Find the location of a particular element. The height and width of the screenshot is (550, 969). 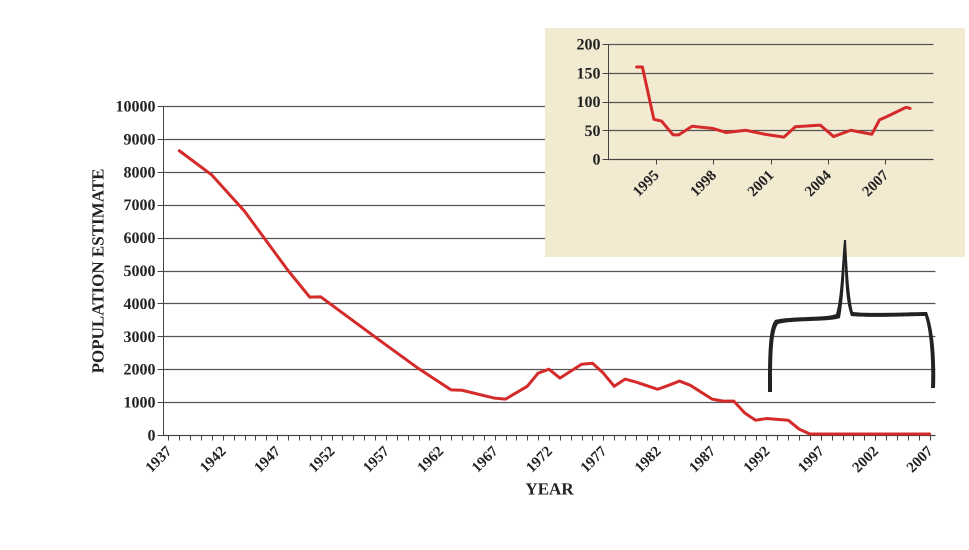

y-tick-label: 10000 is located at coordinates (136, 107).